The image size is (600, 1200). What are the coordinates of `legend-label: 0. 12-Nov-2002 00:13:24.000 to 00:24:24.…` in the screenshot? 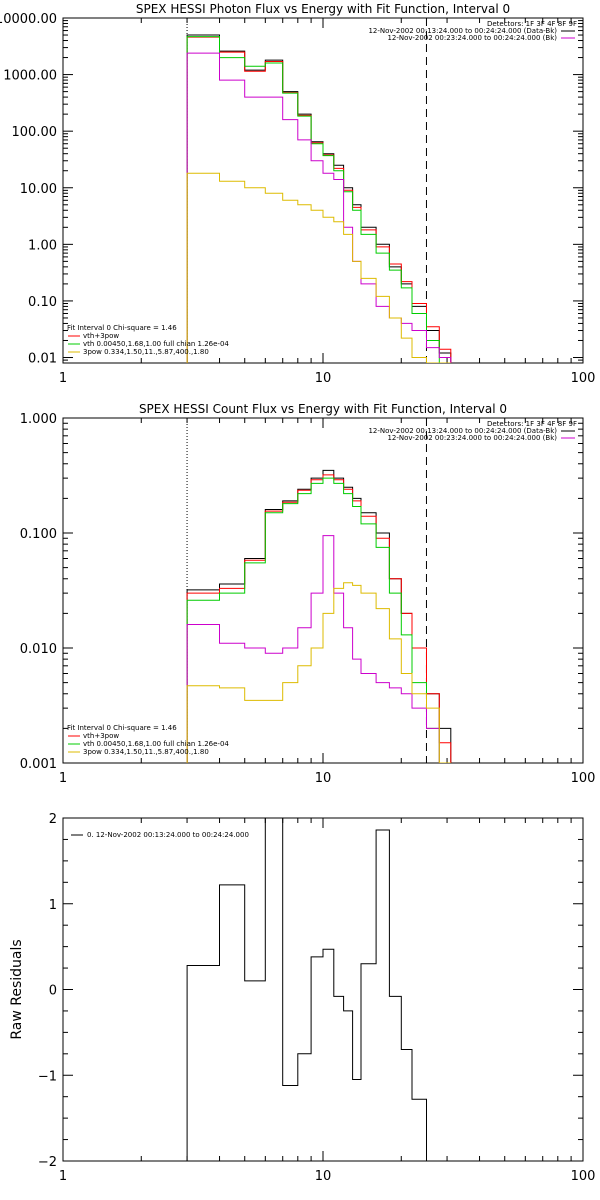 It's located at (168, 835).